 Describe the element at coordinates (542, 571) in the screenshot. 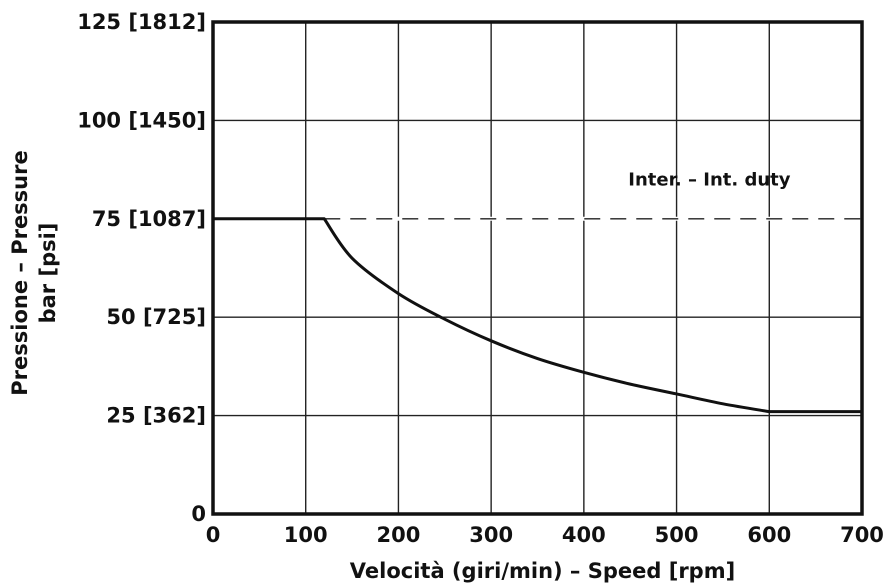

I see `x-axis-title: Velocità (giri/min) – Speed [rpm]` at that location.